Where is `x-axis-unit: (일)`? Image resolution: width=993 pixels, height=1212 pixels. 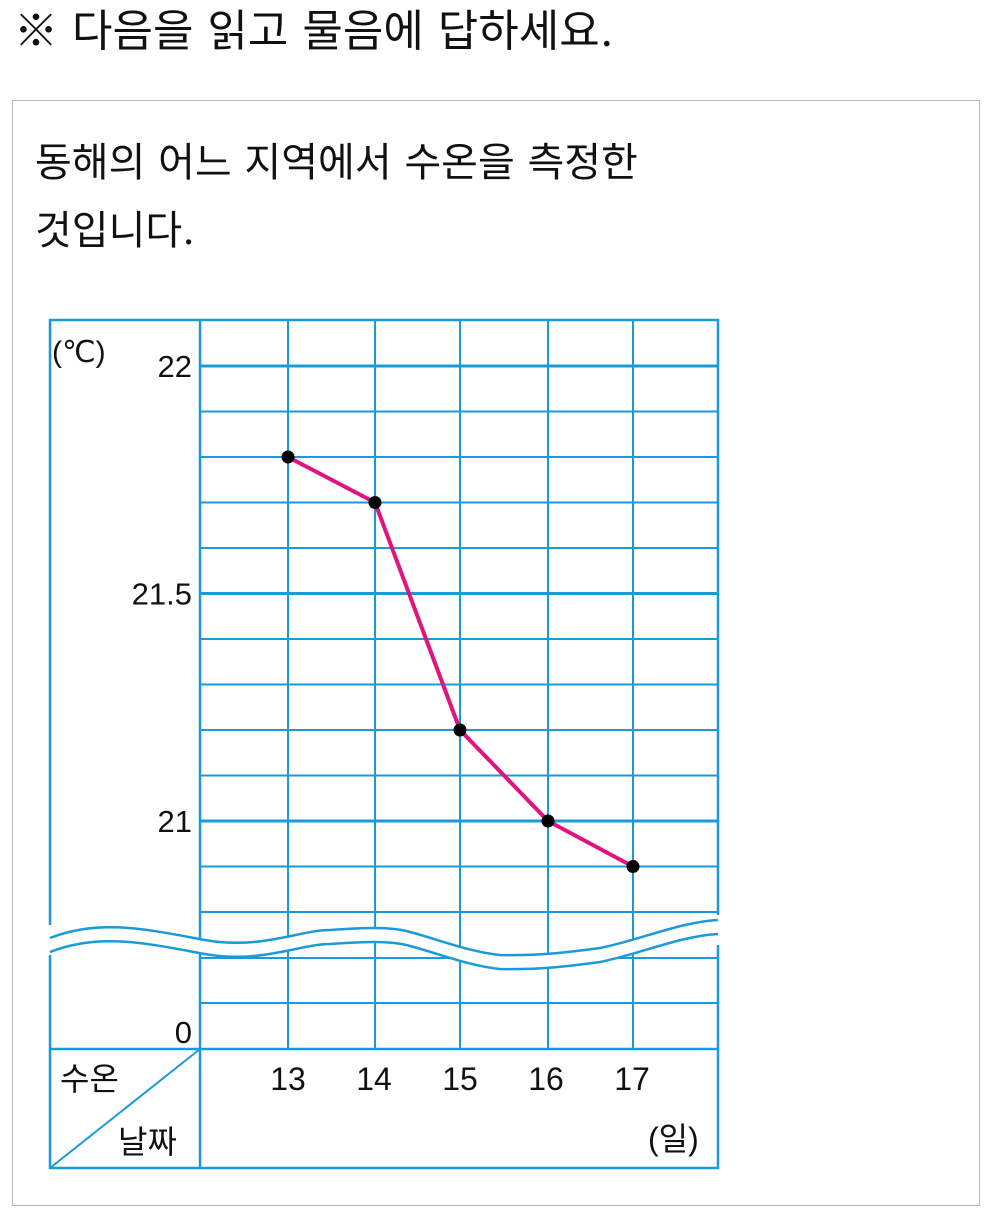
x-axis-unit: (일) is located at coordinates (673, 1139).